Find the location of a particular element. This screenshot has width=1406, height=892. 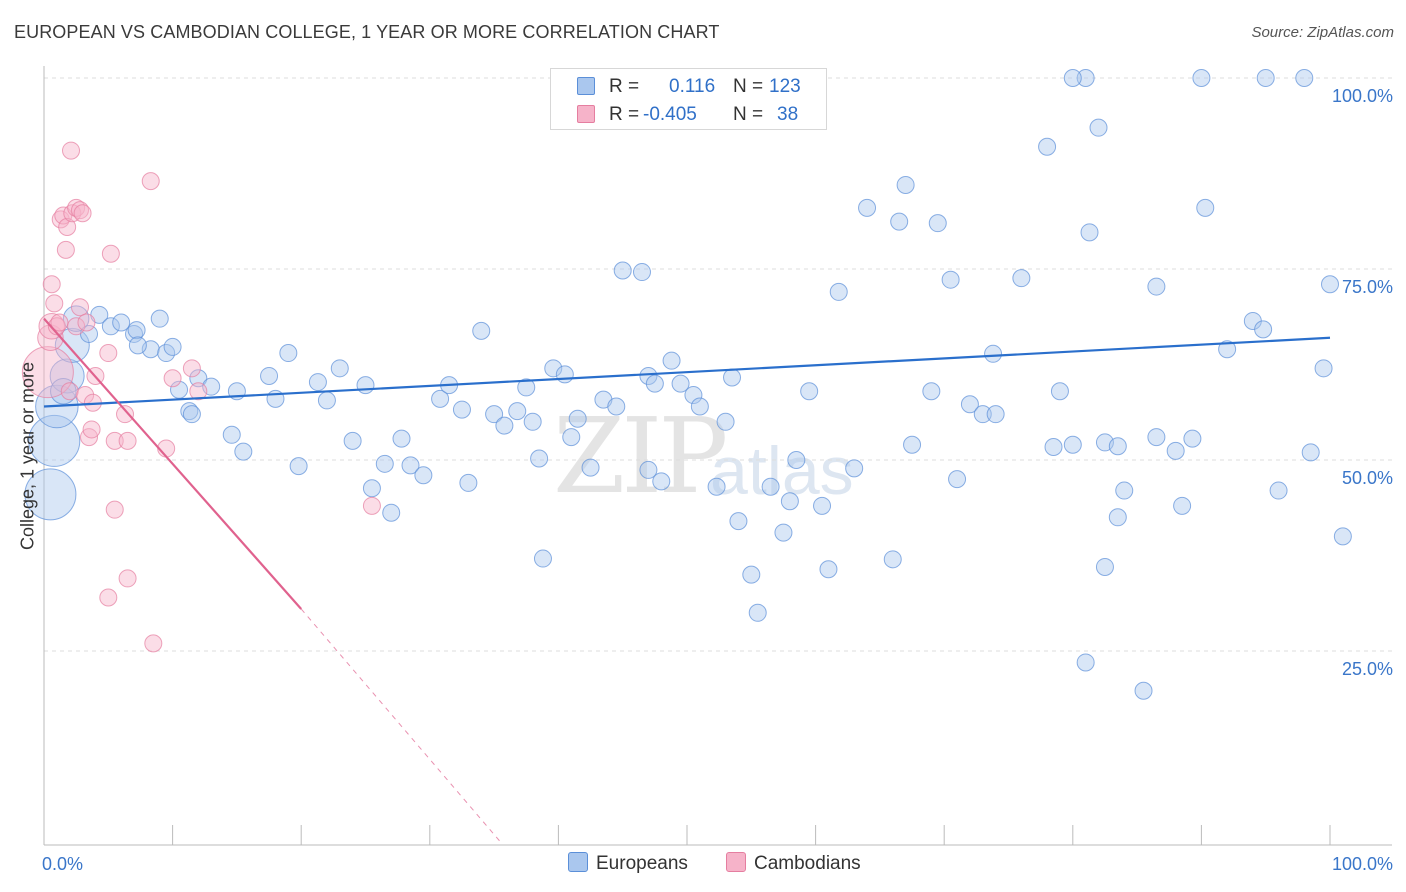

y-tick-label: 75.0% is located at coordinates (1367, 287).